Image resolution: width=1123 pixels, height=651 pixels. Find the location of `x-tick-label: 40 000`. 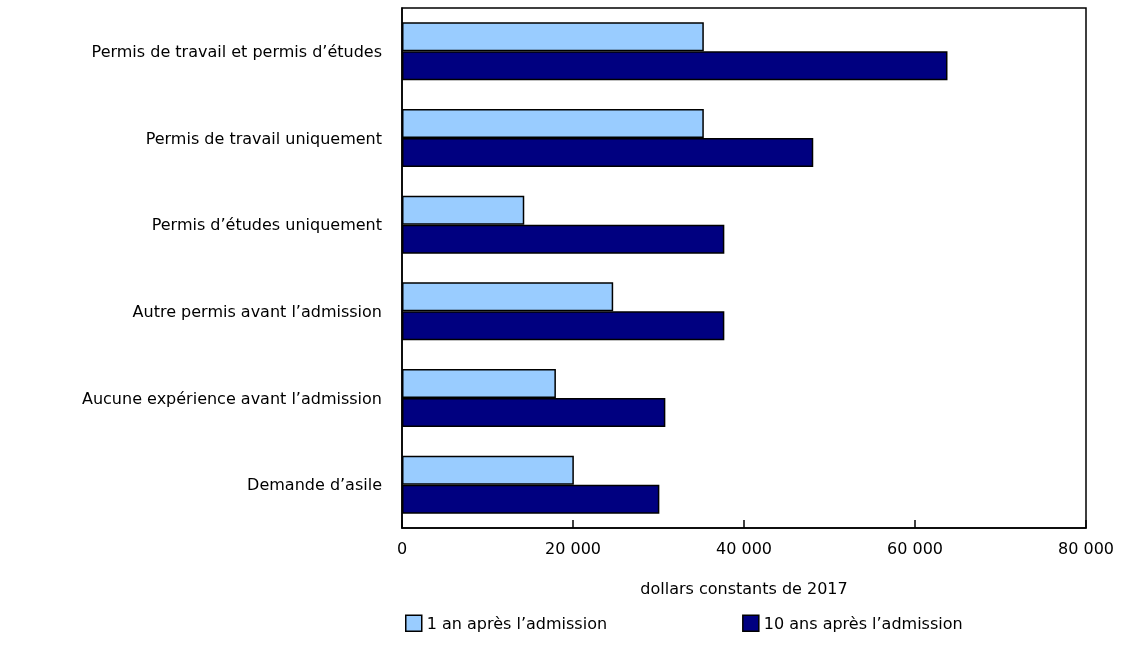

x-tick-label: 40 000 is located at coordinates (744, 548).